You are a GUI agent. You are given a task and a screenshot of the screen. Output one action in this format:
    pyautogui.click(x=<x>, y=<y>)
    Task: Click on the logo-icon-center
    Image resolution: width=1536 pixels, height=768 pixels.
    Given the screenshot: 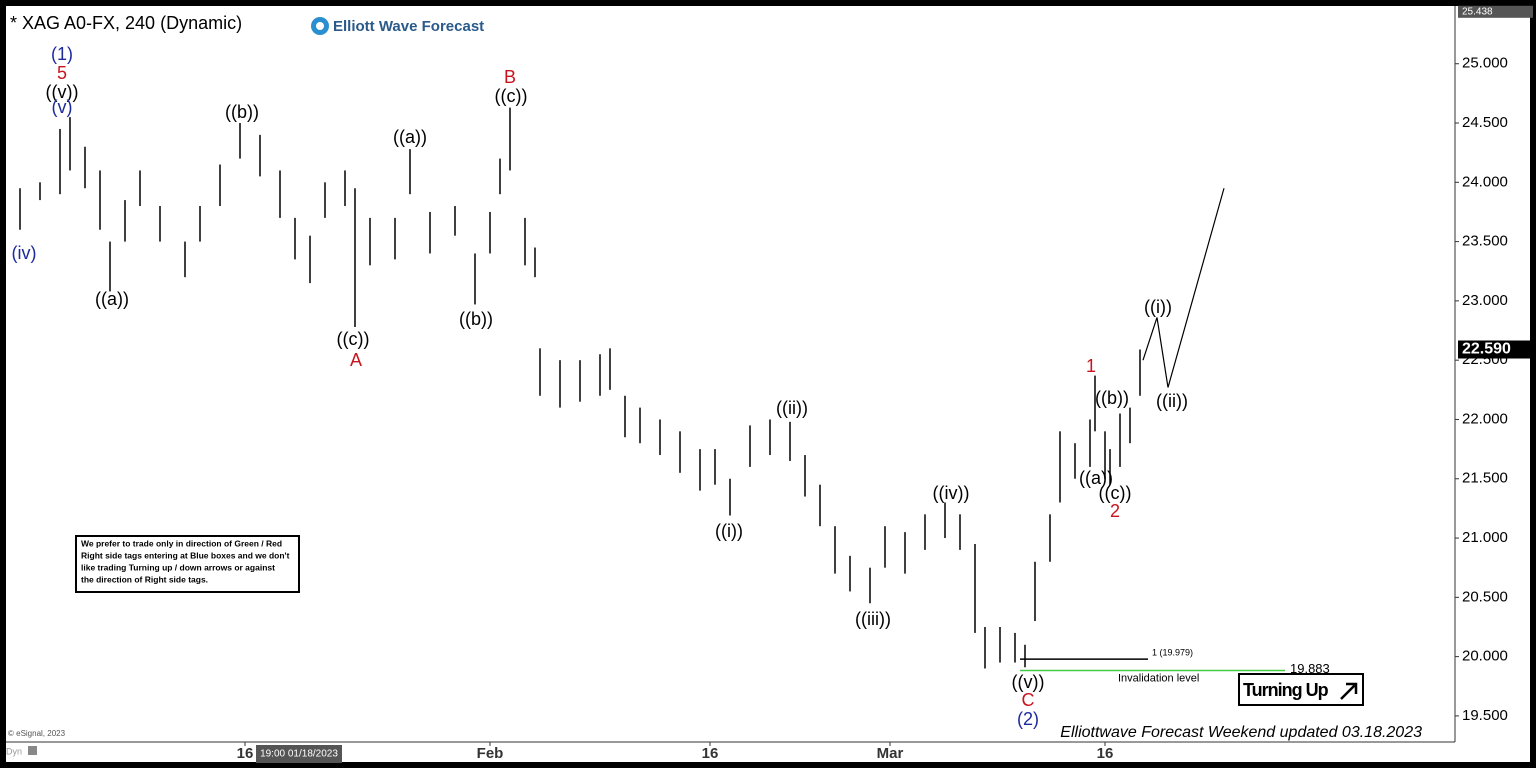 What is the action you would take?
    pyautogui.click(x=320, y=26)
    